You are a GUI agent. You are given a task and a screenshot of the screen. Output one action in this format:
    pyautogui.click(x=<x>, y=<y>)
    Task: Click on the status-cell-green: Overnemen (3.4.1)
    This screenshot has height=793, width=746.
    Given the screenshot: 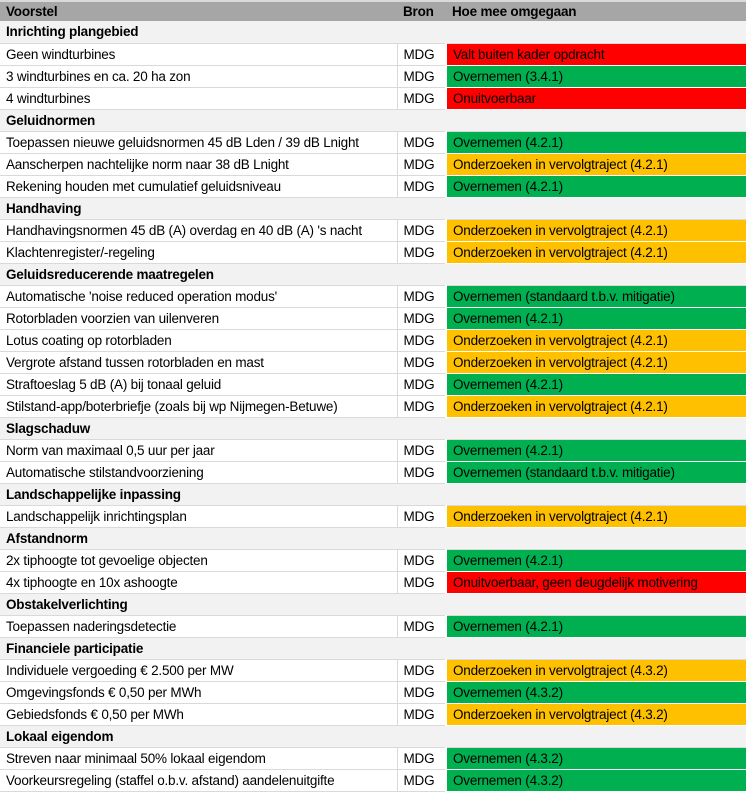 What is the action you would take?
    pyautogui.click(x=595, y=76)
    